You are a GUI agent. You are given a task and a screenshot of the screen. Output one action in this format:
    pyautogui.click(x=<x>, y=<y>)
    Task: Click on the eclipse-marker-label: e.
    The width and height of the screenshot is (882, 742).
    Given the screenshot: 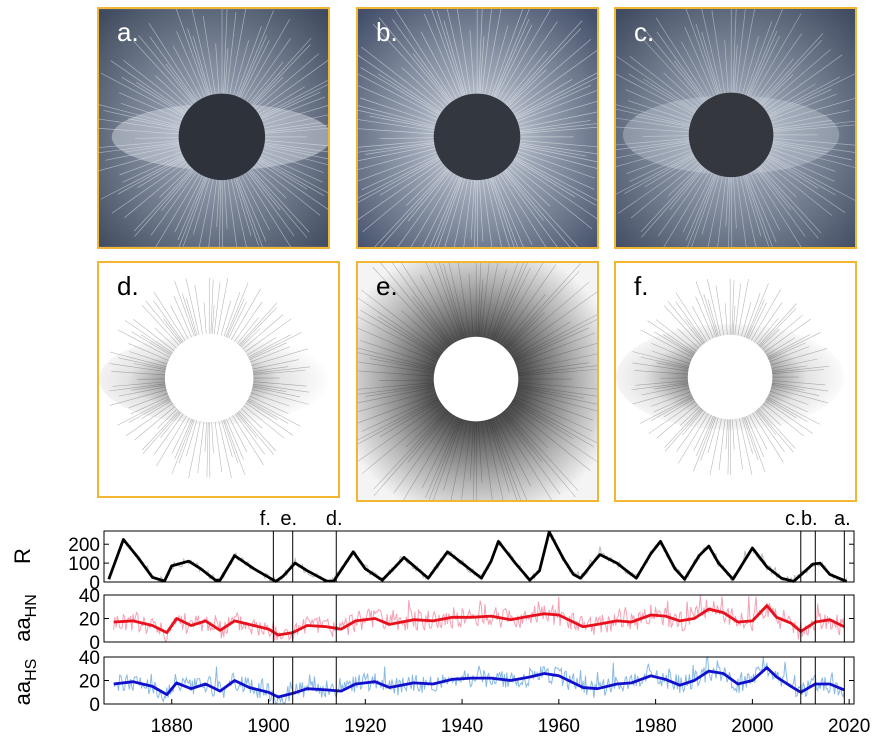 What is the action you would take?
    pyautogui.click(x=288, y=519)
    